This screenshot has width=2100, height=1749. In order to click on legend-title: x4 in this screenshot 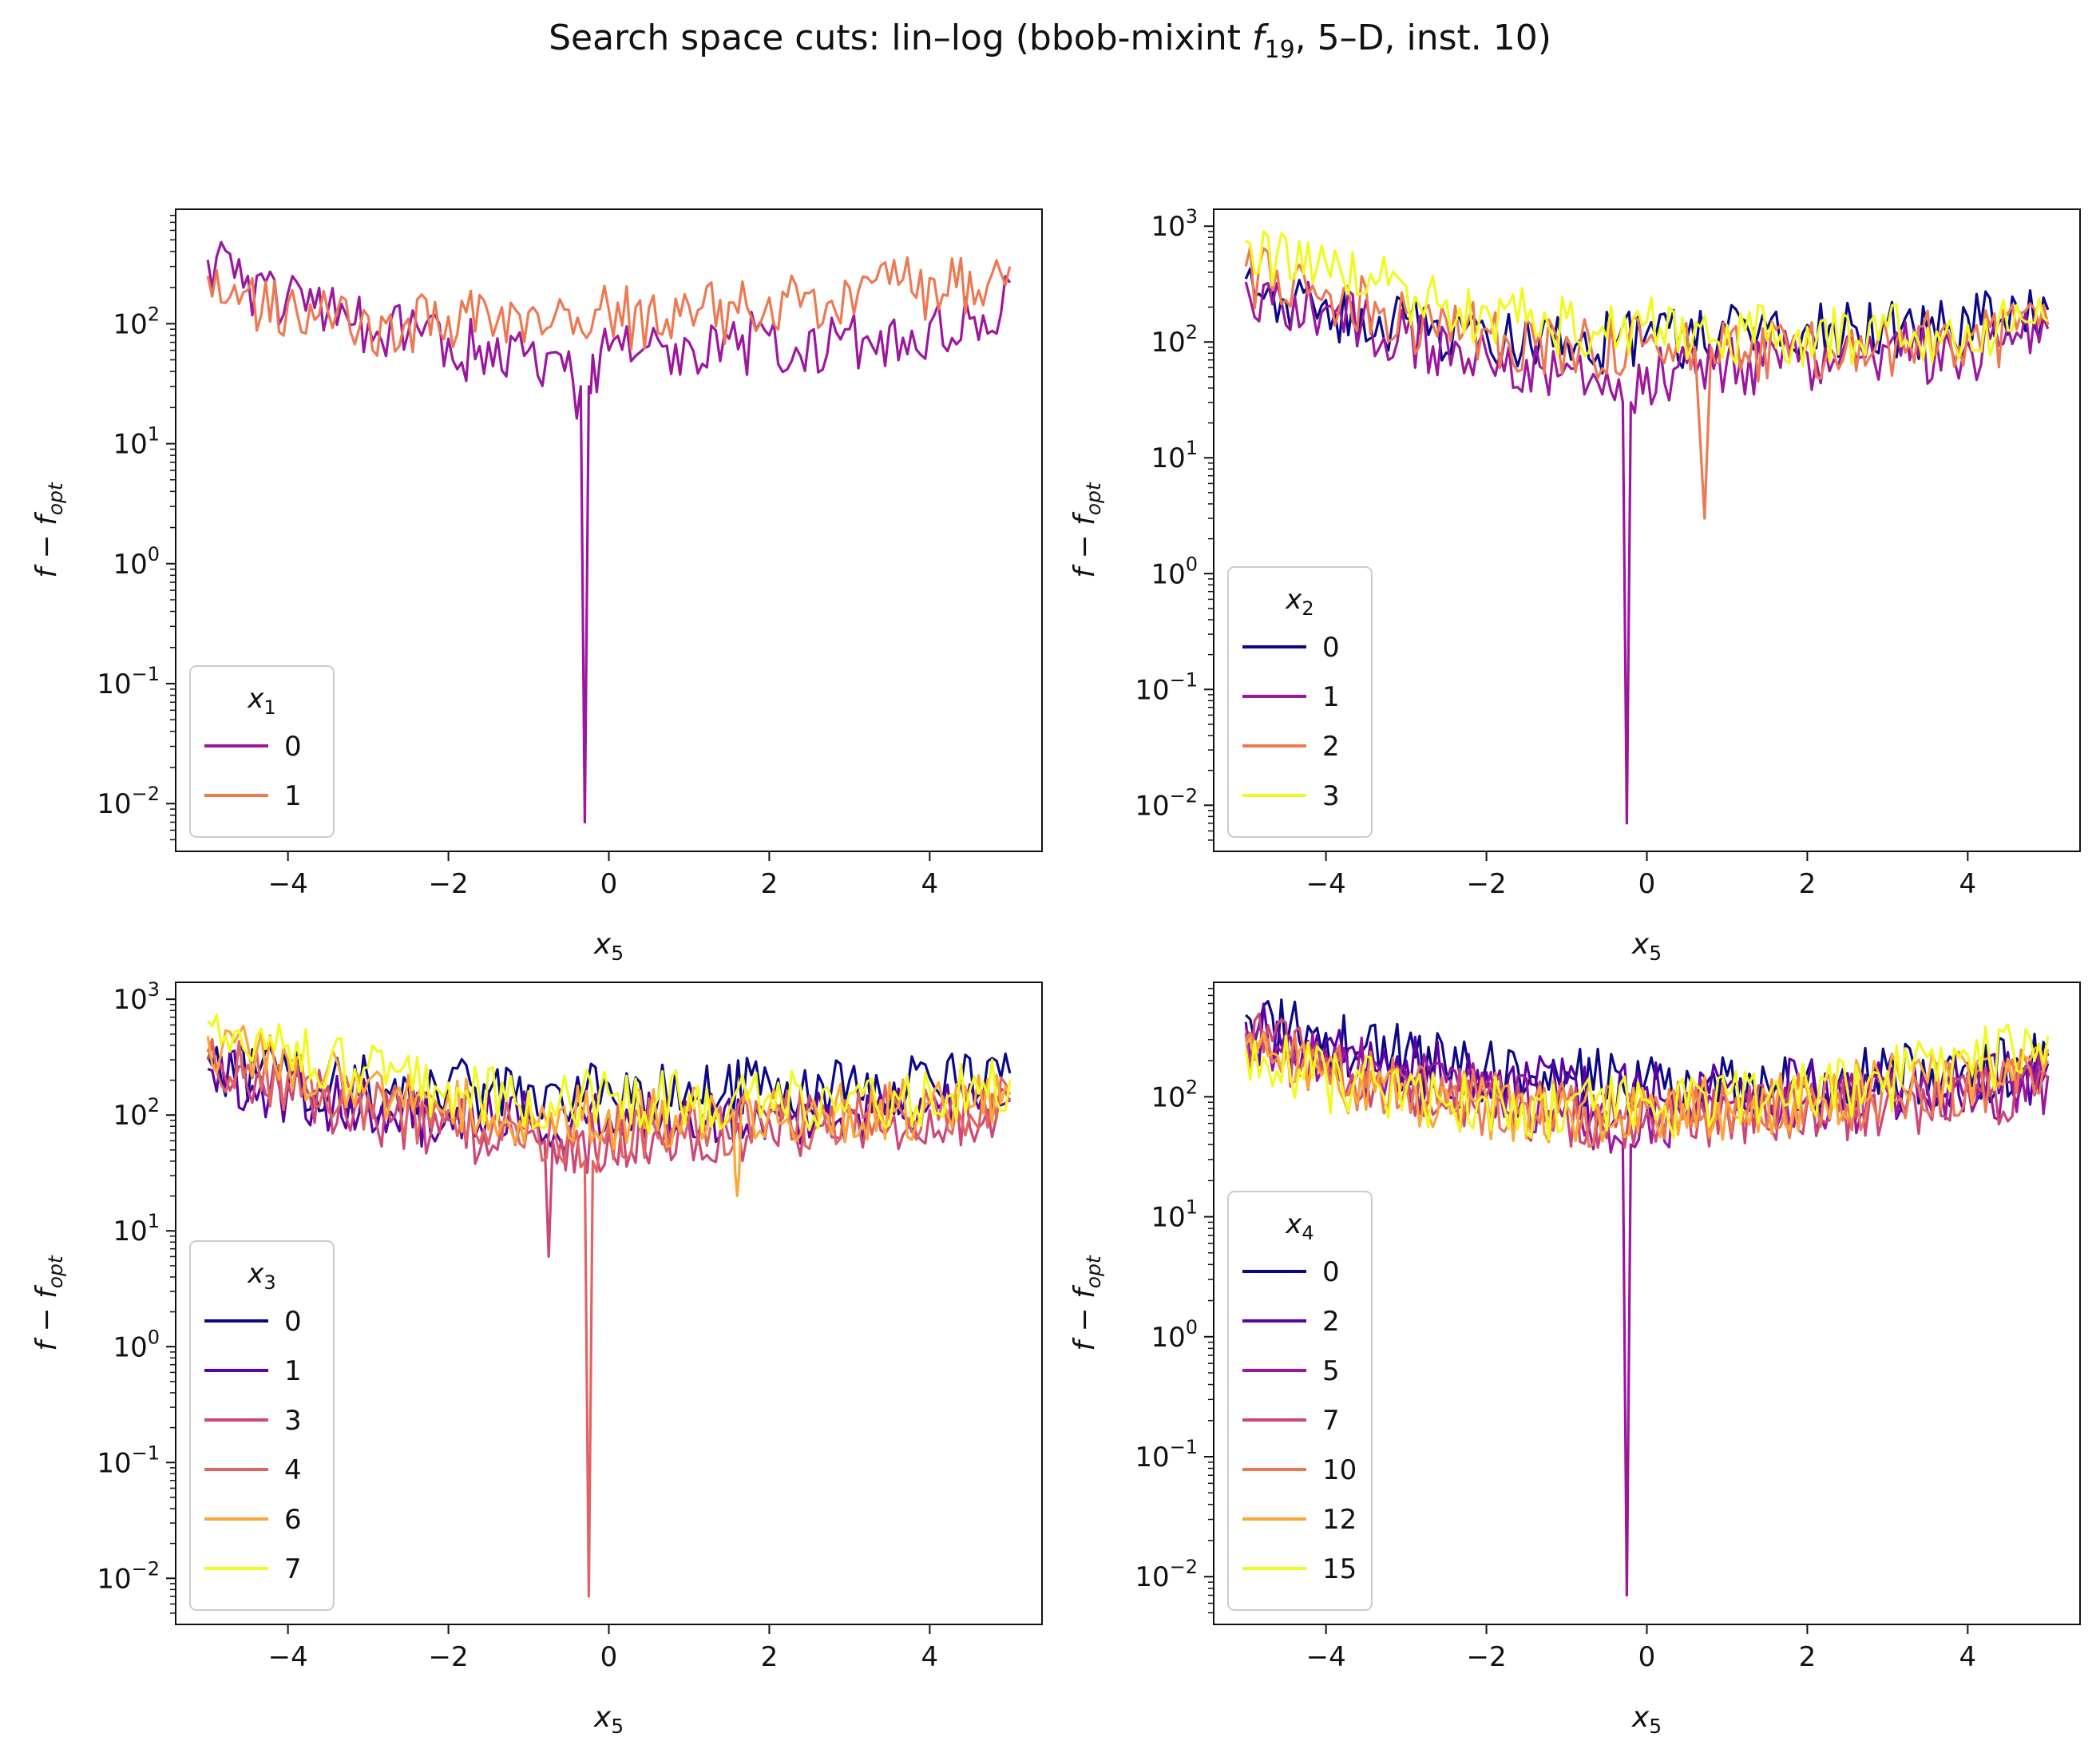, I will do `click(1299, 1226)`.